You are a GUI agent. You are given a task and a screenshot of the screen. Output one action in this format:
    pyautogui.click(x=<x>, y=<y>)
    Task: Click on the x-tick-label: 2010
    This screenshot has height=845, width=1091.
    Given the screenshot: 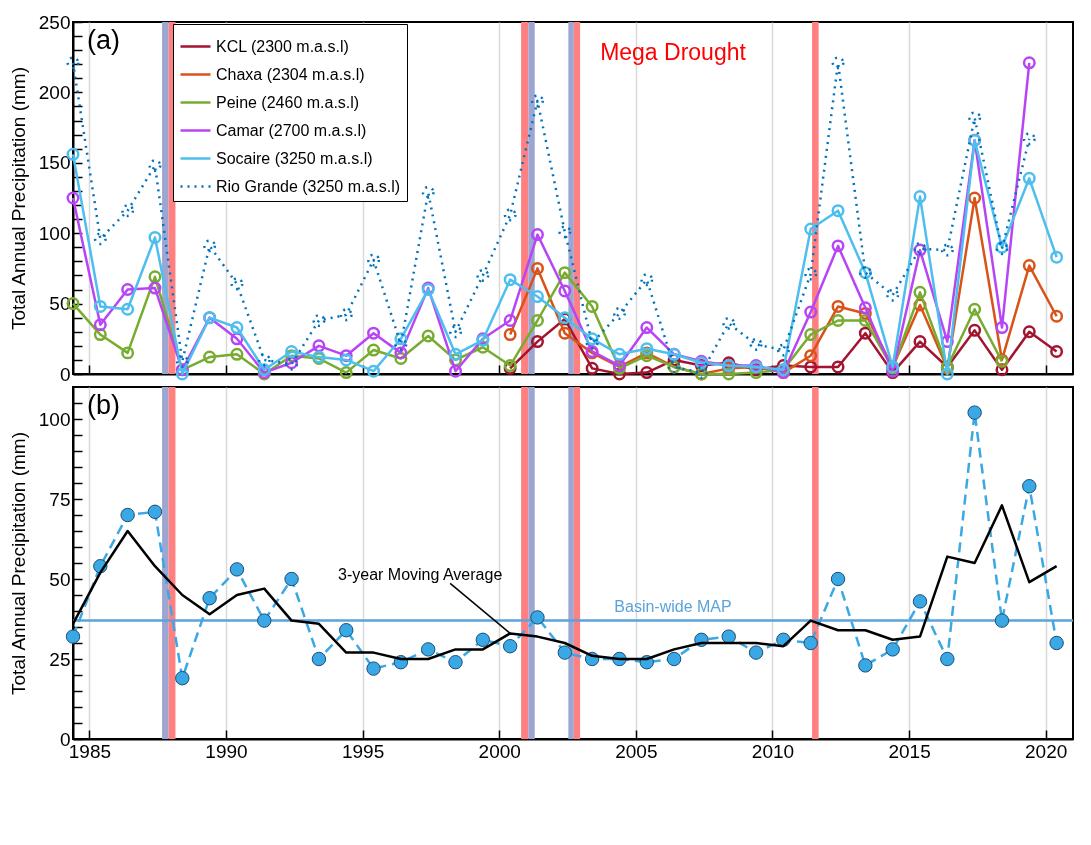 What is the action you would take?
    pyautogui.click(x=773, y=751)
    